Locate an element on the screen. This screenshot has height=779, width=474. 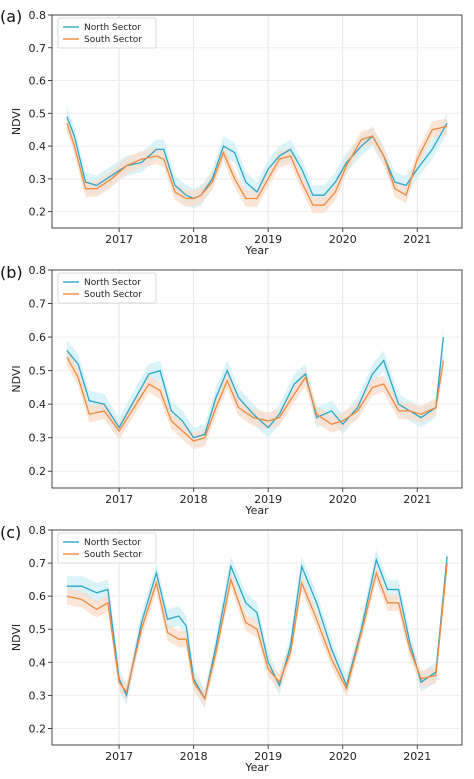
panel-label: (c) is located at coordinates (10, 532).